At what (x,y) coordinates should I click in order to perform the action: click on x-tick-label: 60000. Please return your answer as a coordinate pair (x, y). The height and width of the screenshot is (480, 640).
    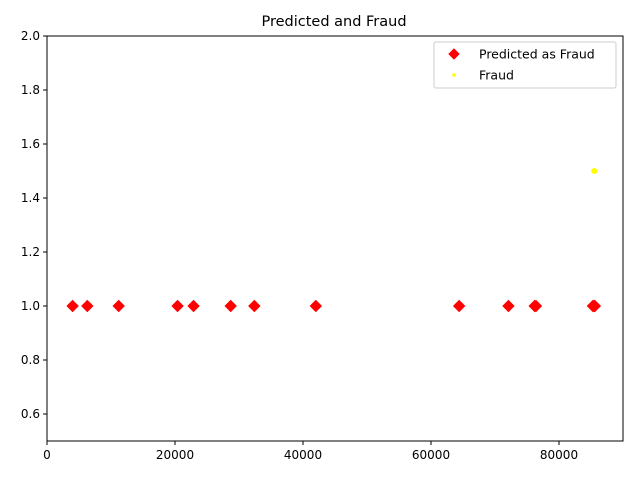
    Looking at the image, I should click on (431, 455).